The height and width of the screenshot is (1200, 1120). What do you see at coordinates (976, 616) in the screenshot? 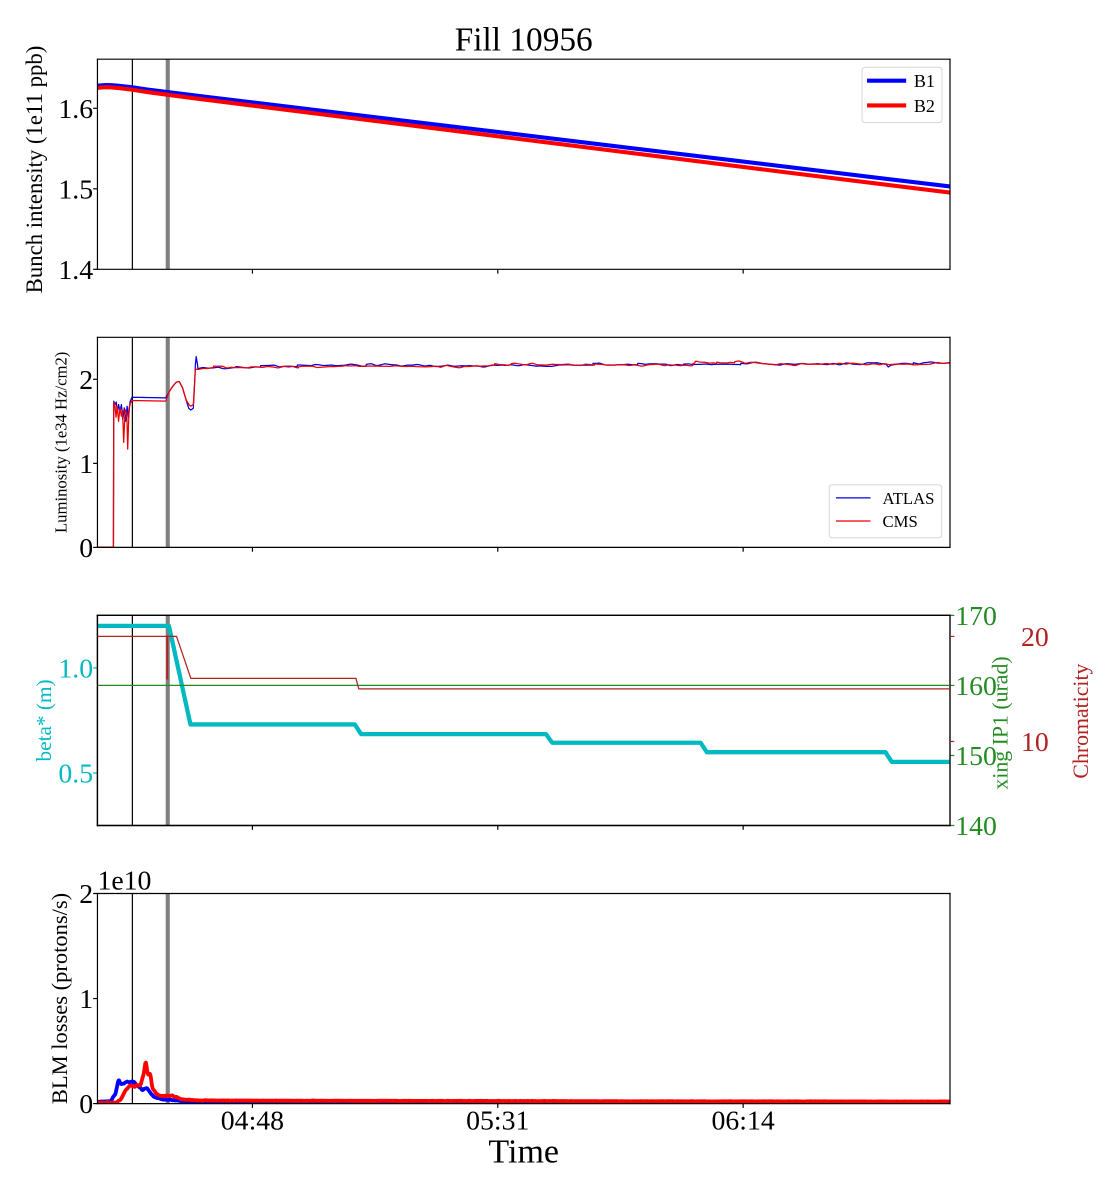
I see `svg-text: 170` at bounding box center [976, 616].